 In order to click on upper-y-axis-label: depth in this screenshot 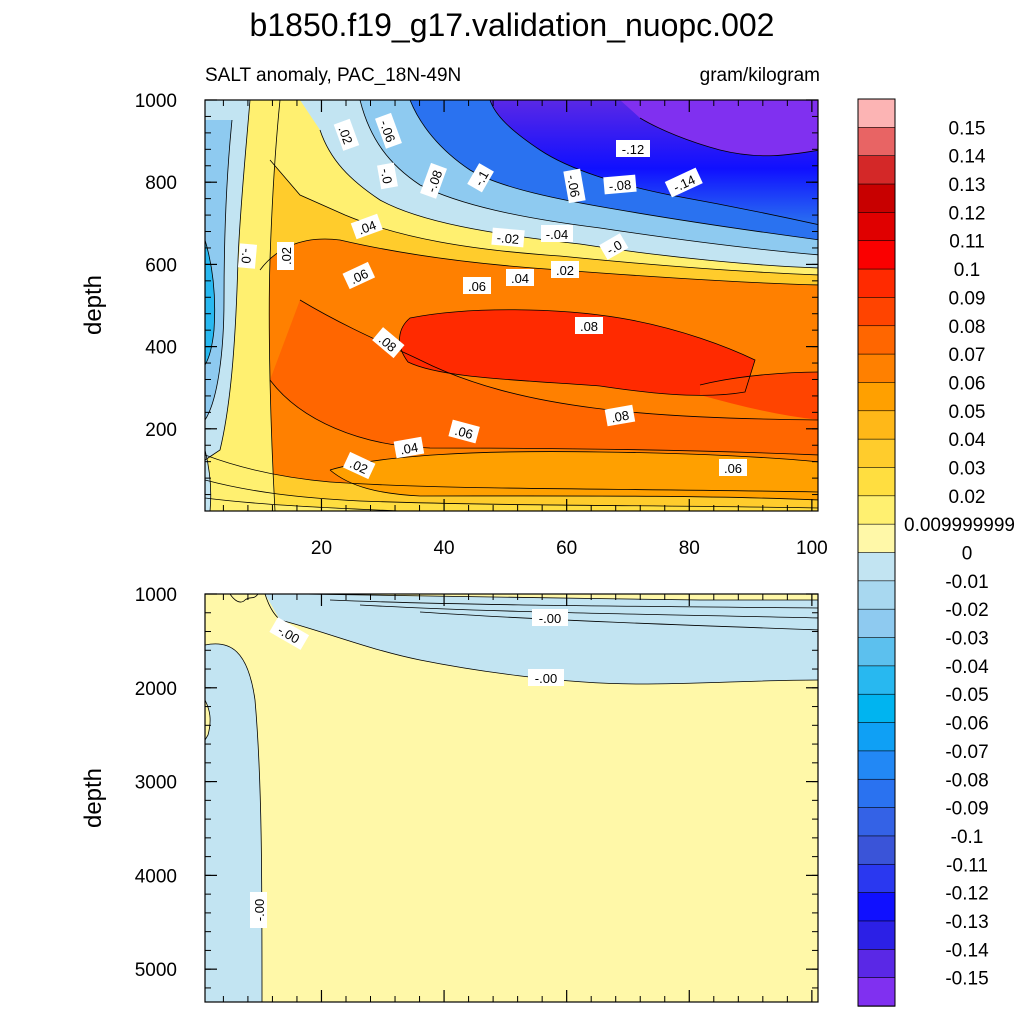, I will do `click(93, 305)`.